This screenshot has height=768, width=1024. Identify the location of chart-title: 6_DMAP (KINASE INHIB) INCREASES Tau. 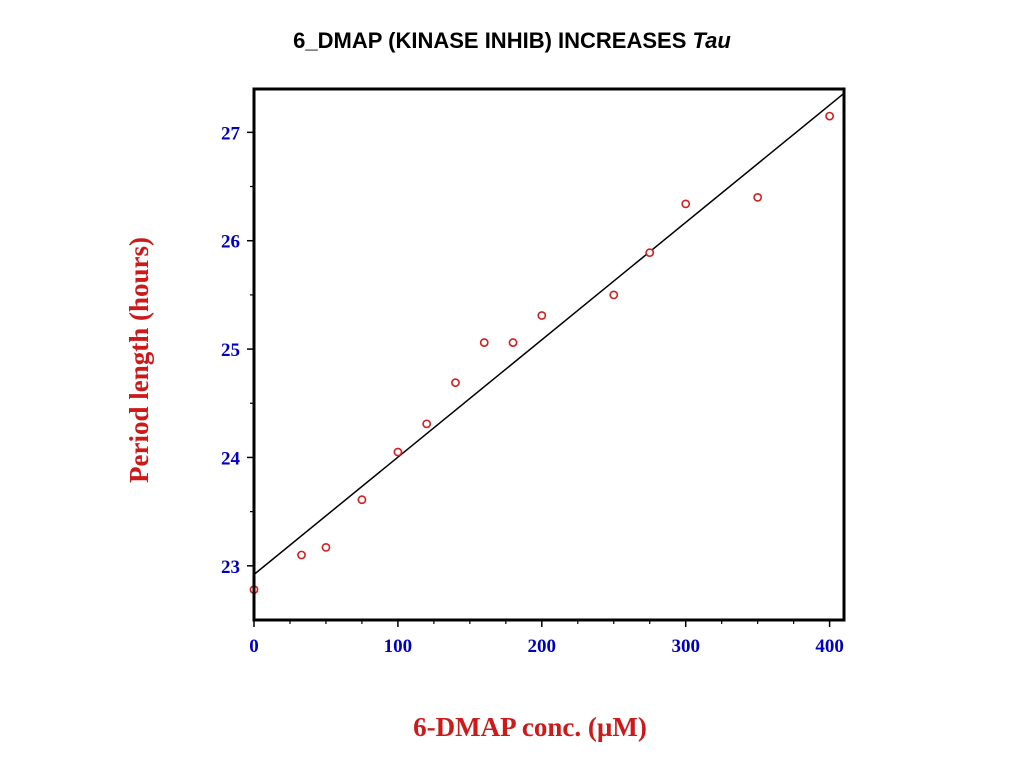
(512, 41).